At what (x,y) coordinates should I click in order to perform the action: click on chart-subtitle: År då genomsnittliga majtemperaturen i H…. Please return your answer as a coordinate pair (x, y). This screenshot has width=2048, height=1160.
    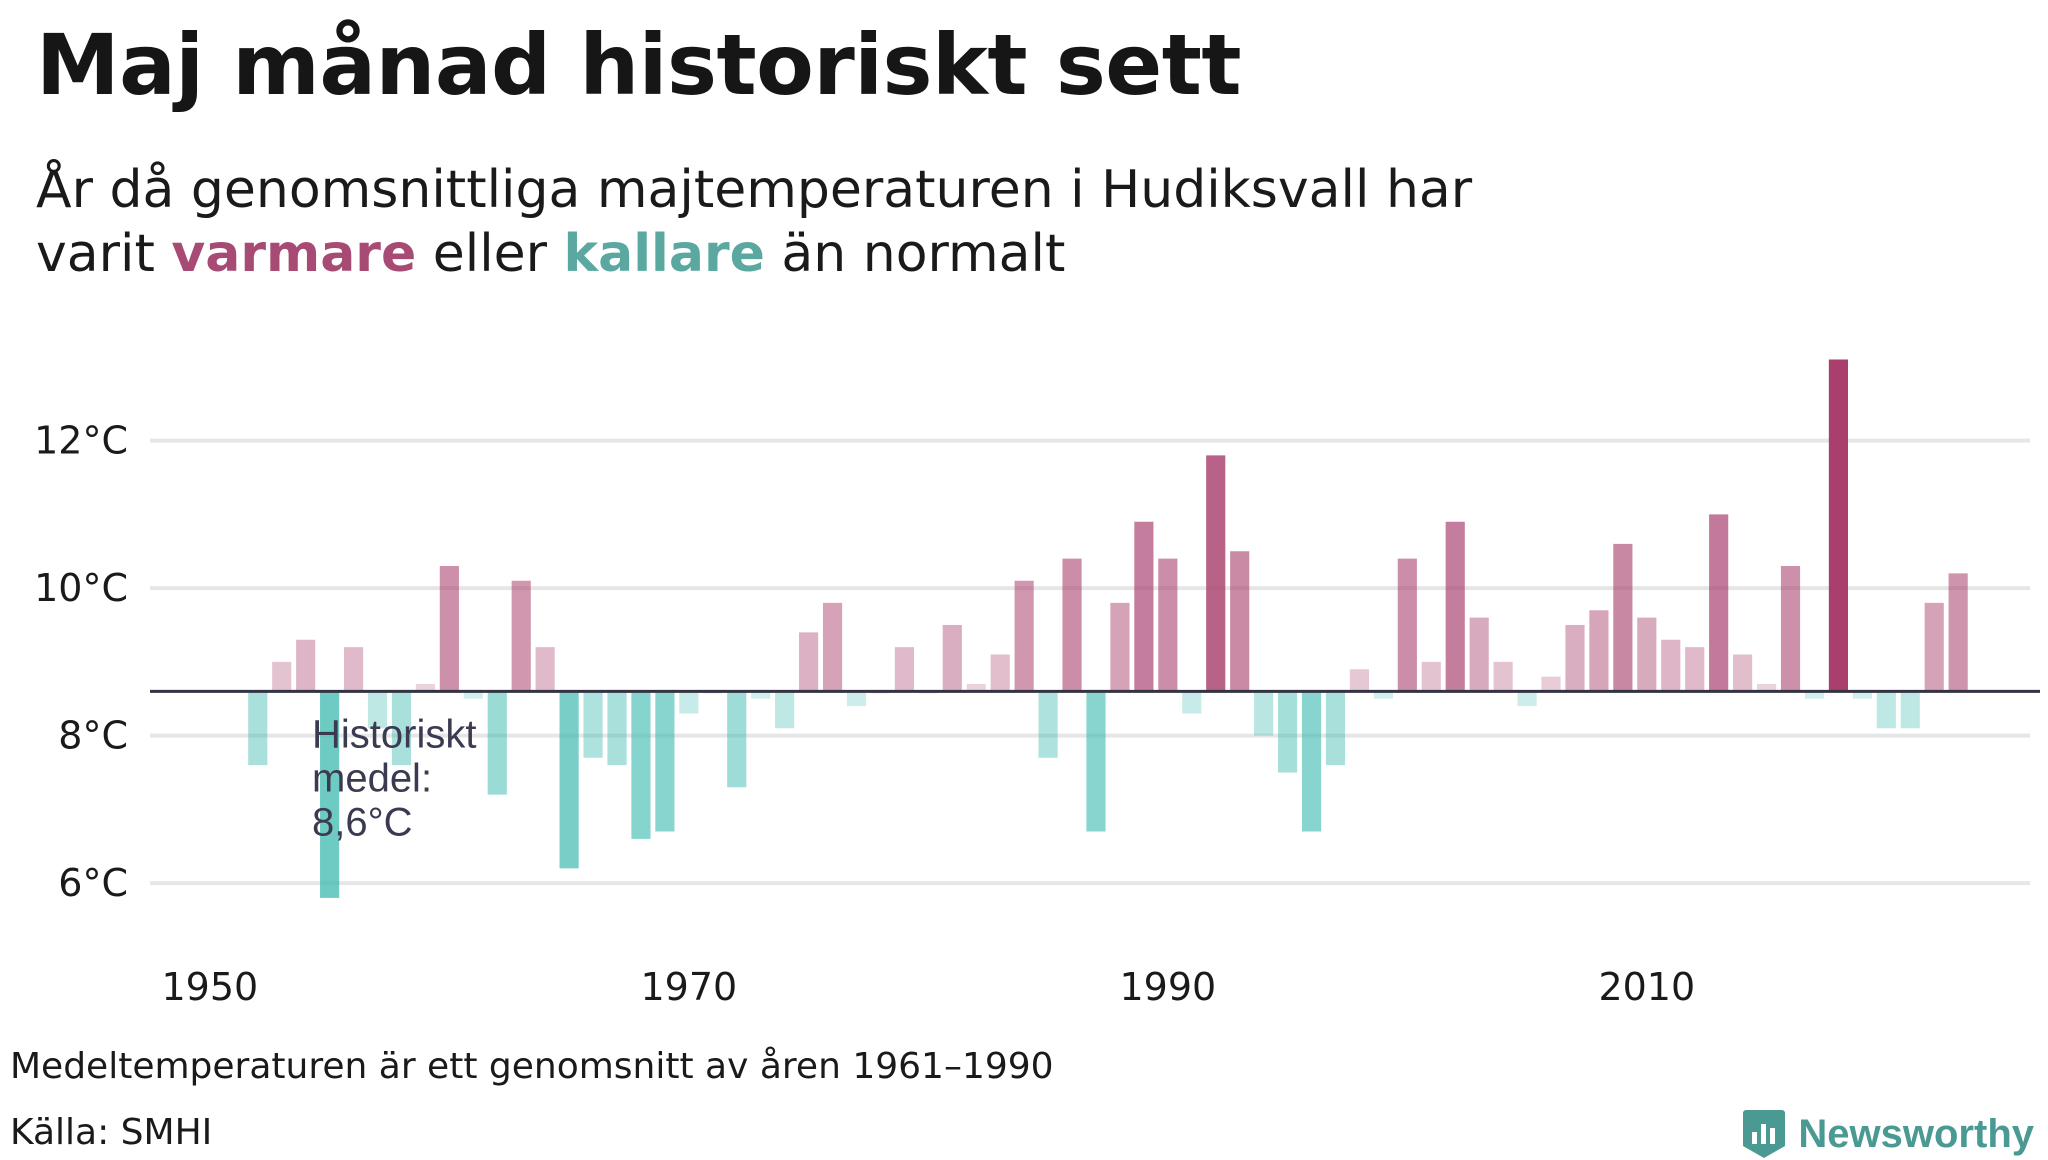
    Looking at the image, I should click on (816, 222).